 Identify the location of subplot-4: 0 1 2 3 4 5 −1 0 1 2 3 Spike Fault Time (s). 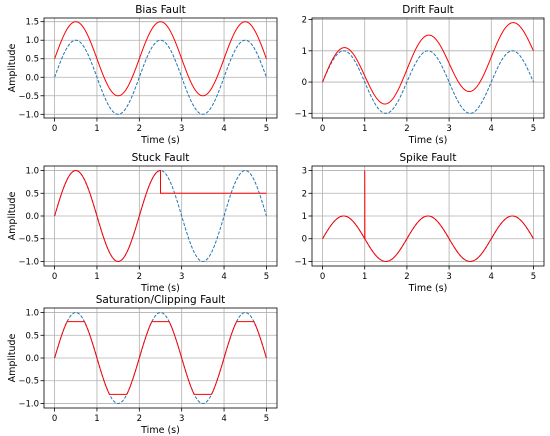
(419, 223).